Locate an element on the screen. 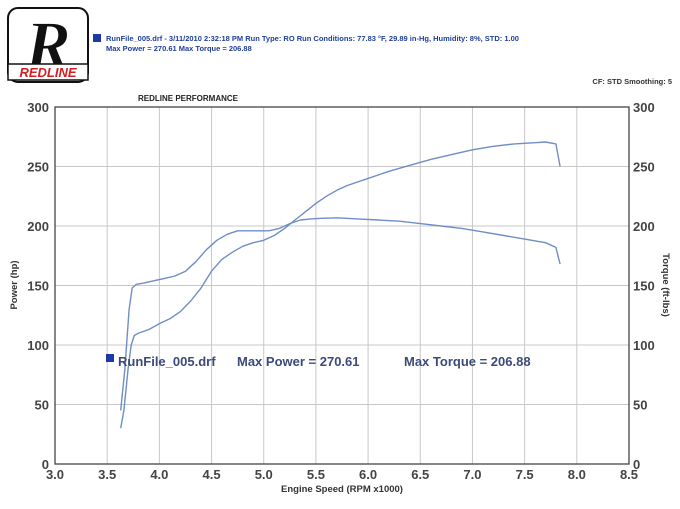 The width and height of the screenshot is (680, 509). y-axis-label-right: Torque (ft-lbs) is located at coordinates (665, 285).